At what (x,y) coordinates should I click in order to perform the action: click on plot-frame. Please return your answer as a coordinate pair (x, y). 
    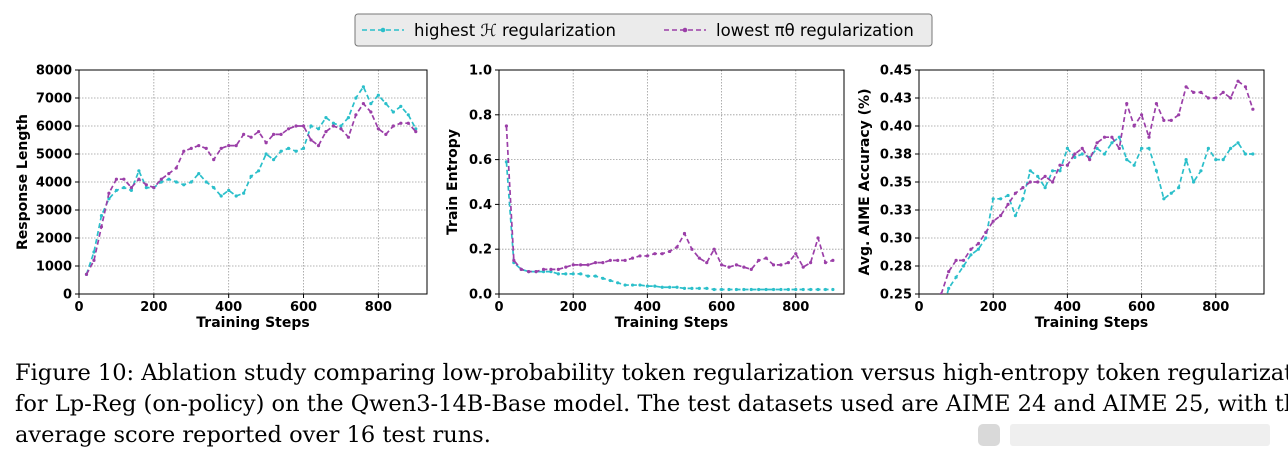
    Looking at the image, I should click on (671, 182).